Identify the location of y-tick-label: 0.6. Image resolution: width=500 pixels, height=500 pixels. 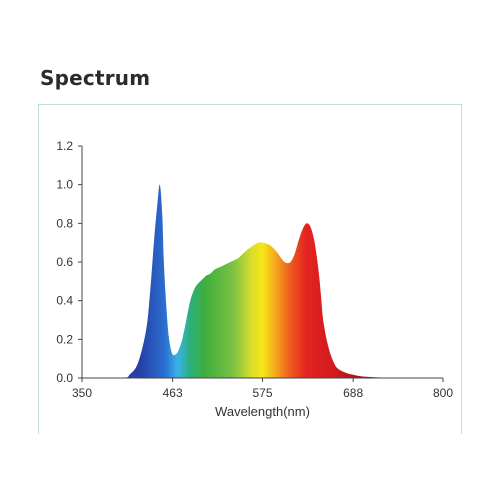
(64, 262).